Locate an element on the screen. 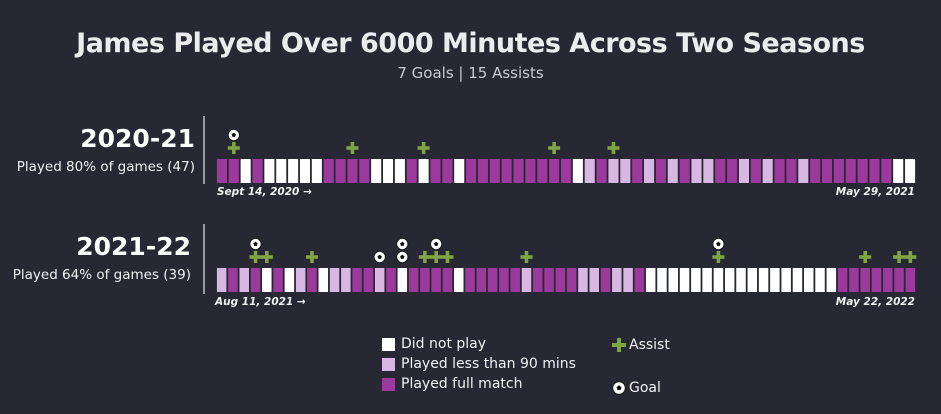 The height and width of the screenshot is (414, 941). season-start-date: Aug 11, 2021 → is located at coordinates (260, 302).